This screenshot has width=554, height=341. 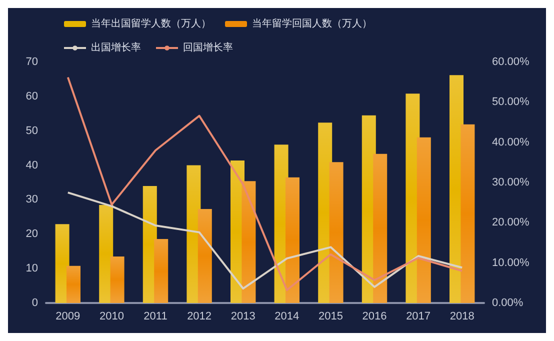 I want to click on x-tick-label: 2011, so click(x=156, y=316).